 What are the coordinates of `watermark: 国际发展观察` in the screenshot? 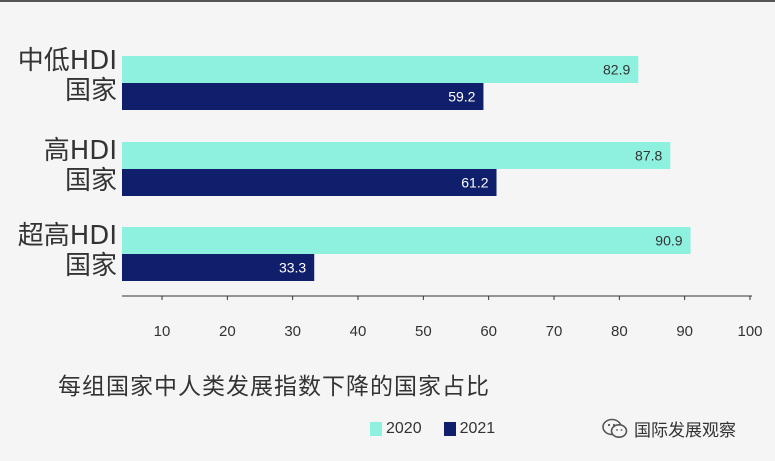 It's located at (669, 428).